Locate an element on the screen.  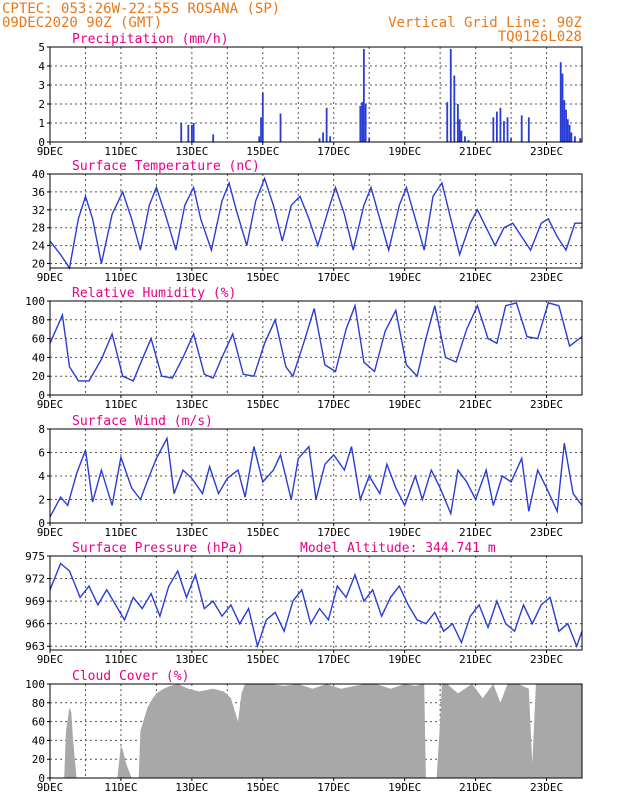
y-tick-label: 100 is located at coordinates (35, 301).